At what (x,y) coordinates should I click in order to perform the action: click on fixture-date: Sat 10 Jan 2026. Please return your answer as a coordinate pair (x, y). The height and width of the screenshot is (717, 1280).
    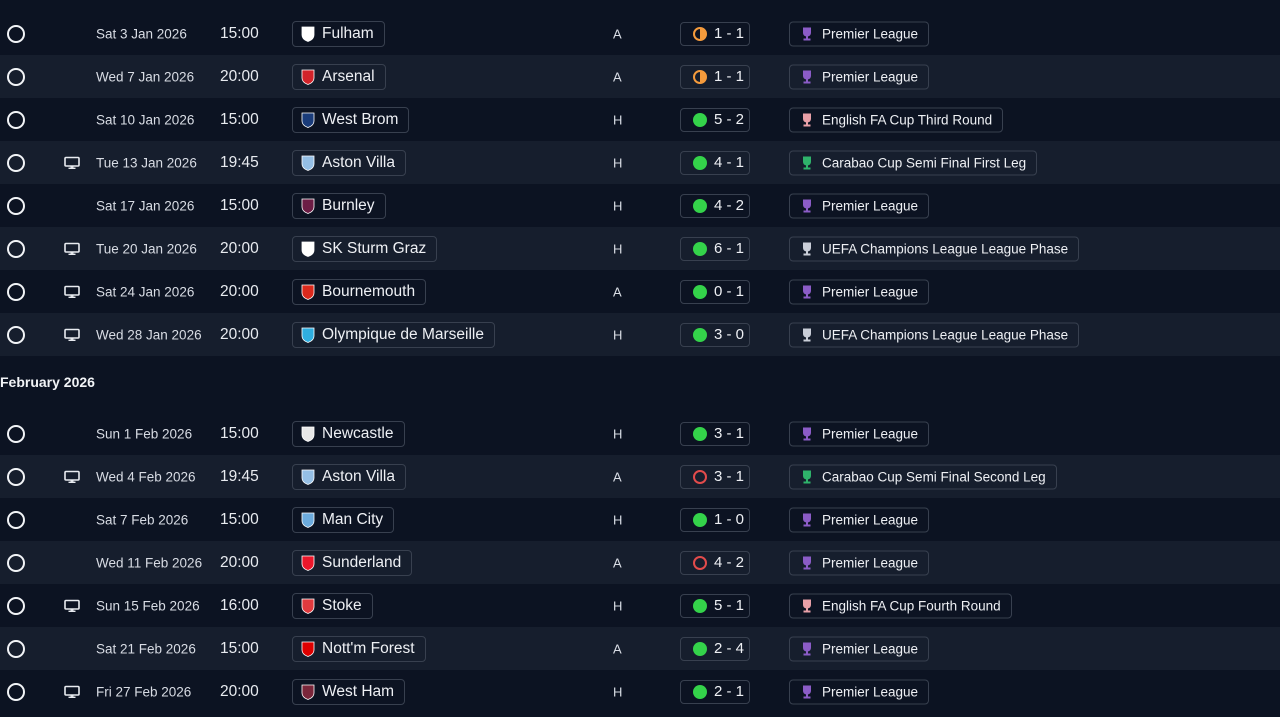
    Looking at the image, I should click on (145, 119).